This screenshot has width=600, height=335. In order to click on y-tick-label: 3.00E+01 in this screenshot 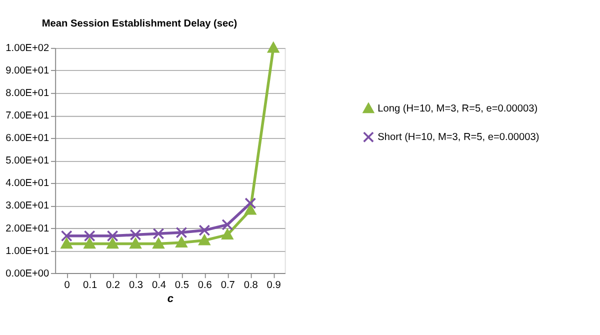, I will do `click(28, 206)`.